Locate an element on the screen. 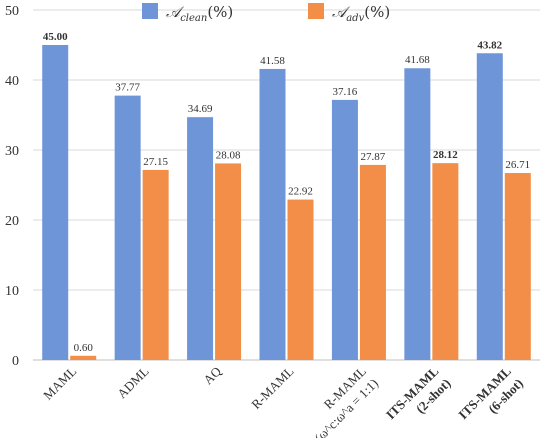  data-label: 22.92 is located at coordinates (300, 192).